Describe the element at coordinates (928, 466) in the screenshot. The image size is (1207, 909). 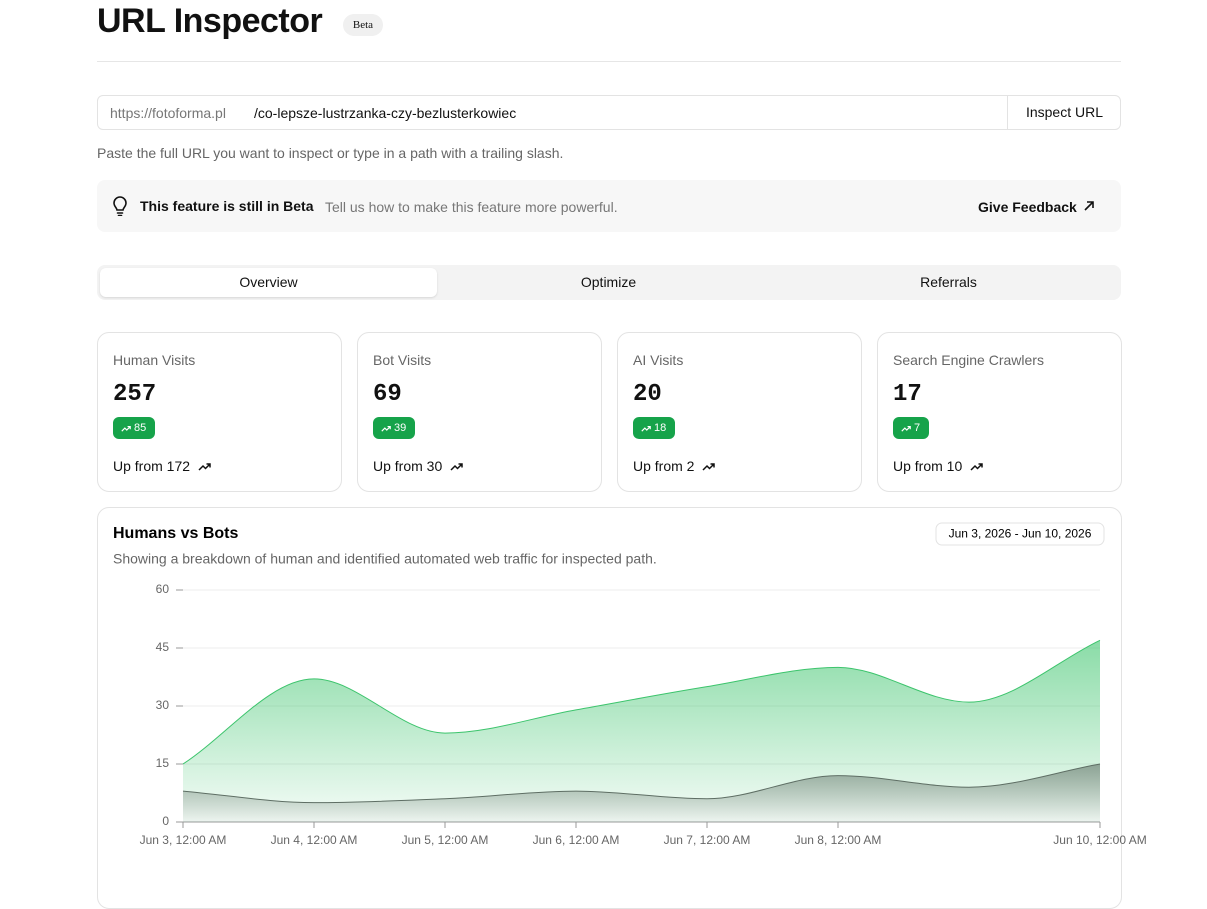
I see `note-text: Up from 10` at that location.